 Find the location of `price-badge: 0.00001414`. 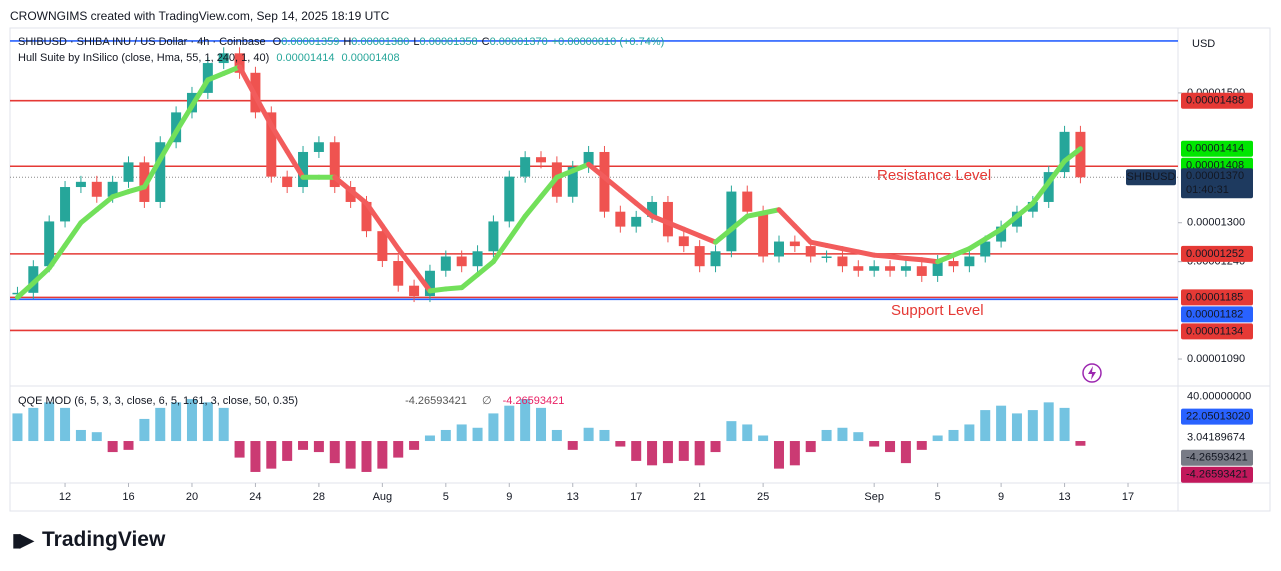

price-badge: 0.00001414 is located at coordinates (1217, 148).